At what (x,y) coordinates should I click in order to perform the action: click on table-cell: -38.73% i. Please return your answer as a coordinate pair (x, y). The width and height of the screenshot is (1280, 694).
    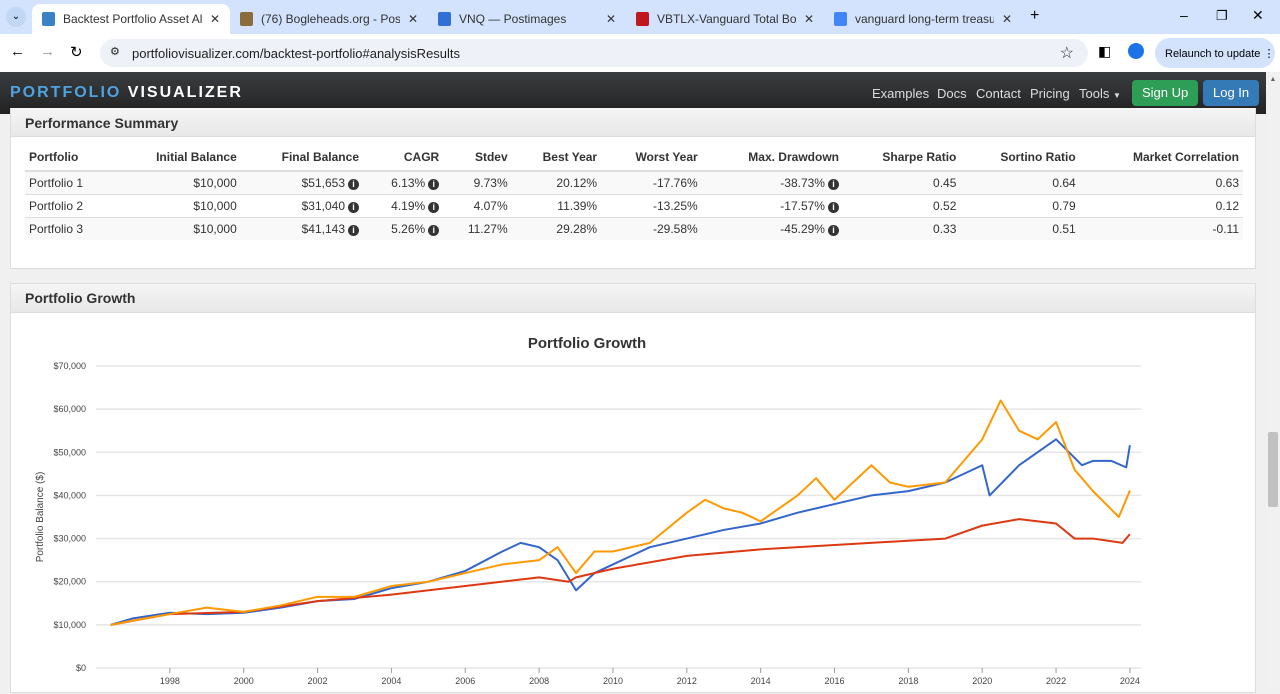
    Looking at the image, I should click on (772, 182).